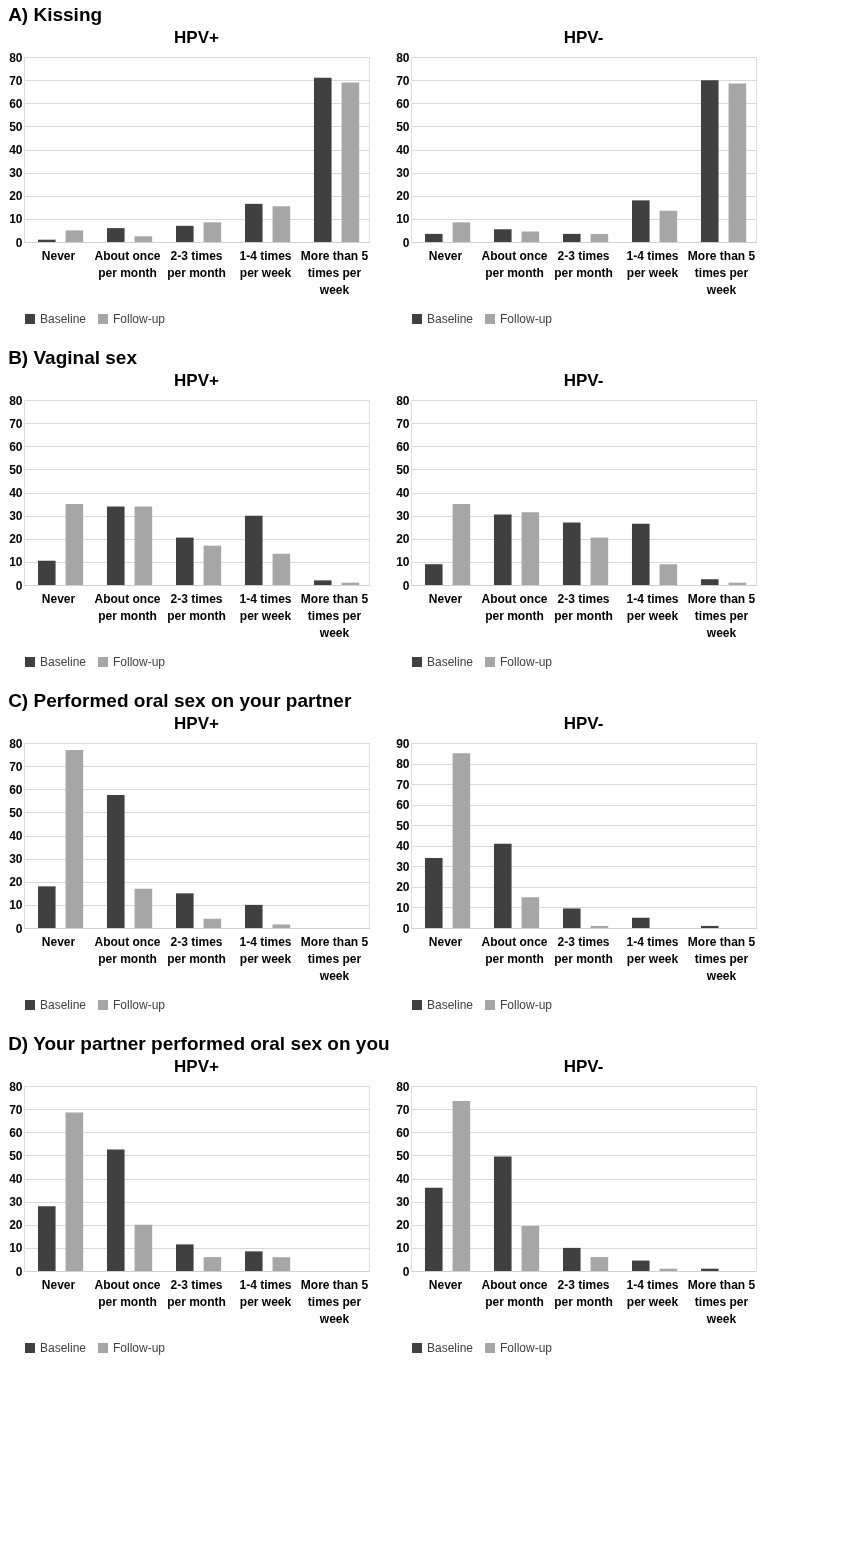  What do you see at coordinates (55, 14) in the screenshot?
I see `text: A) Kissing` at bounding box center [55, 14].